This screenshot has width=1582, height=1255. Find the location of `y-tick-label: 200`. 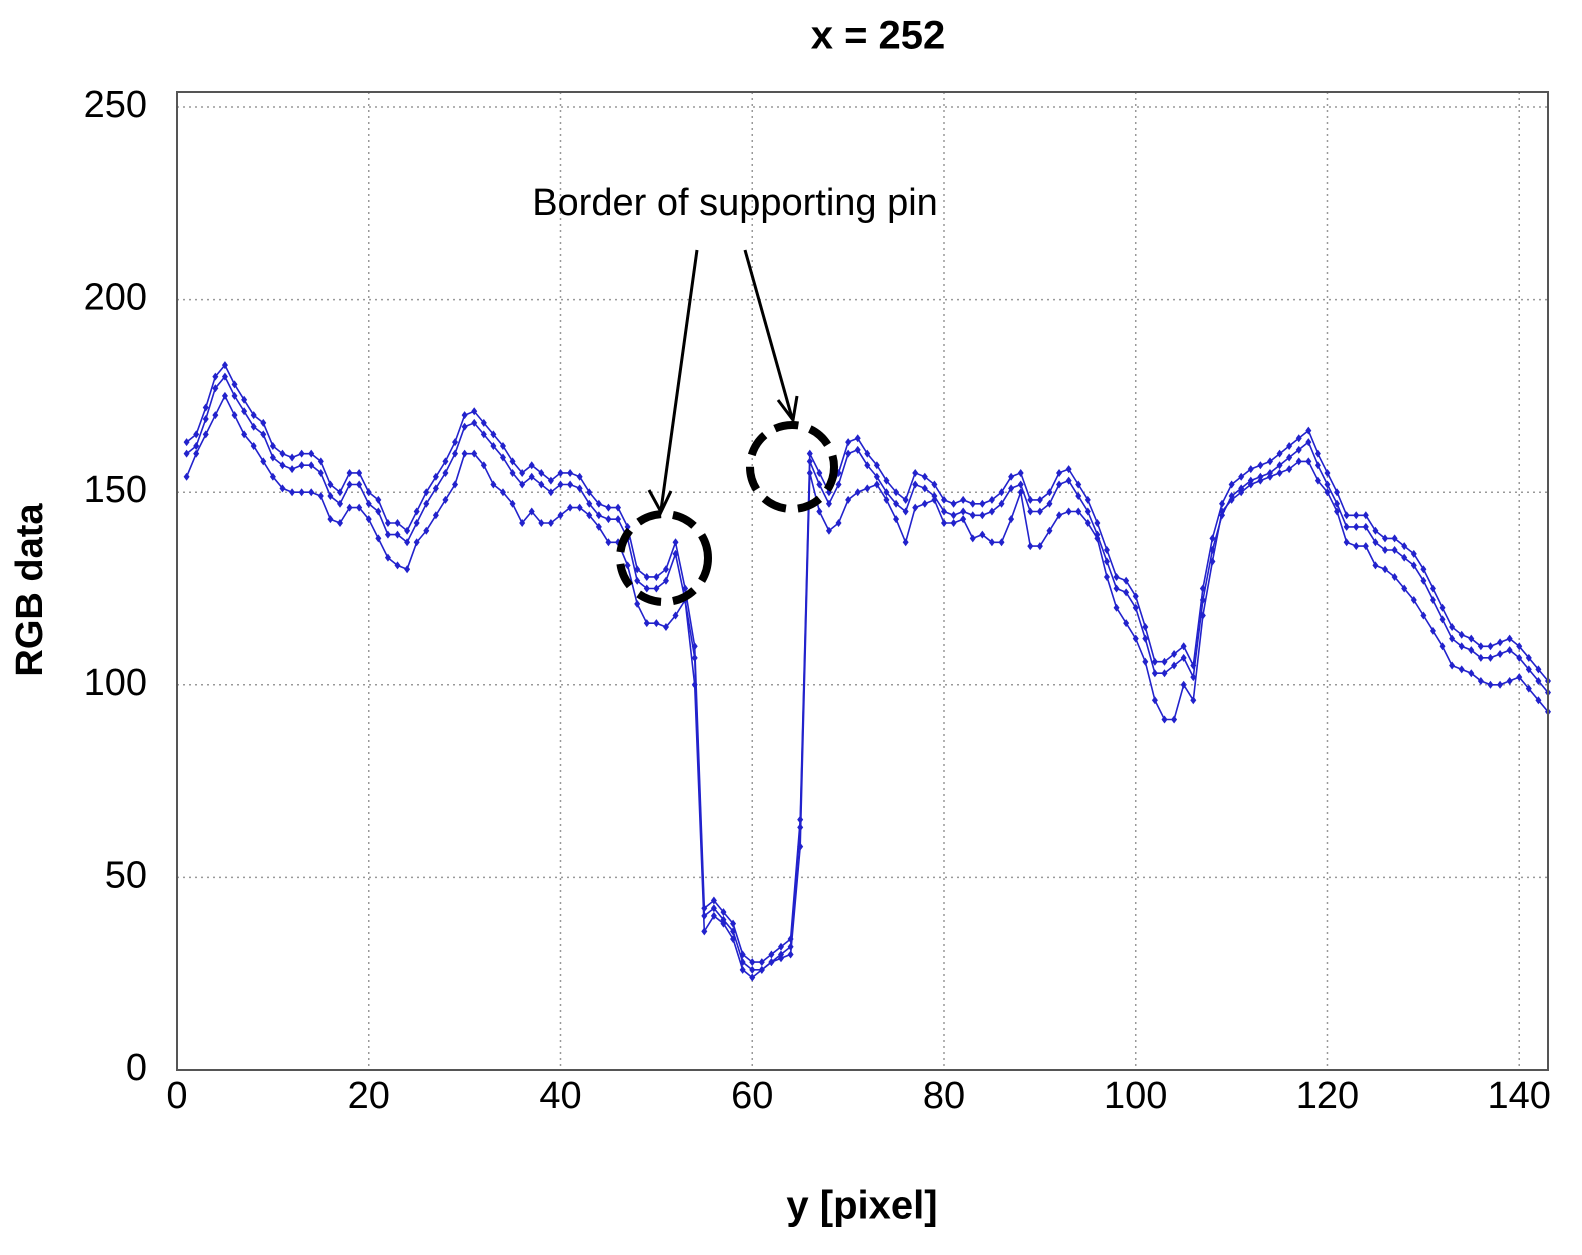

y-tick-label: 200 is located at coordinates (115, 298).